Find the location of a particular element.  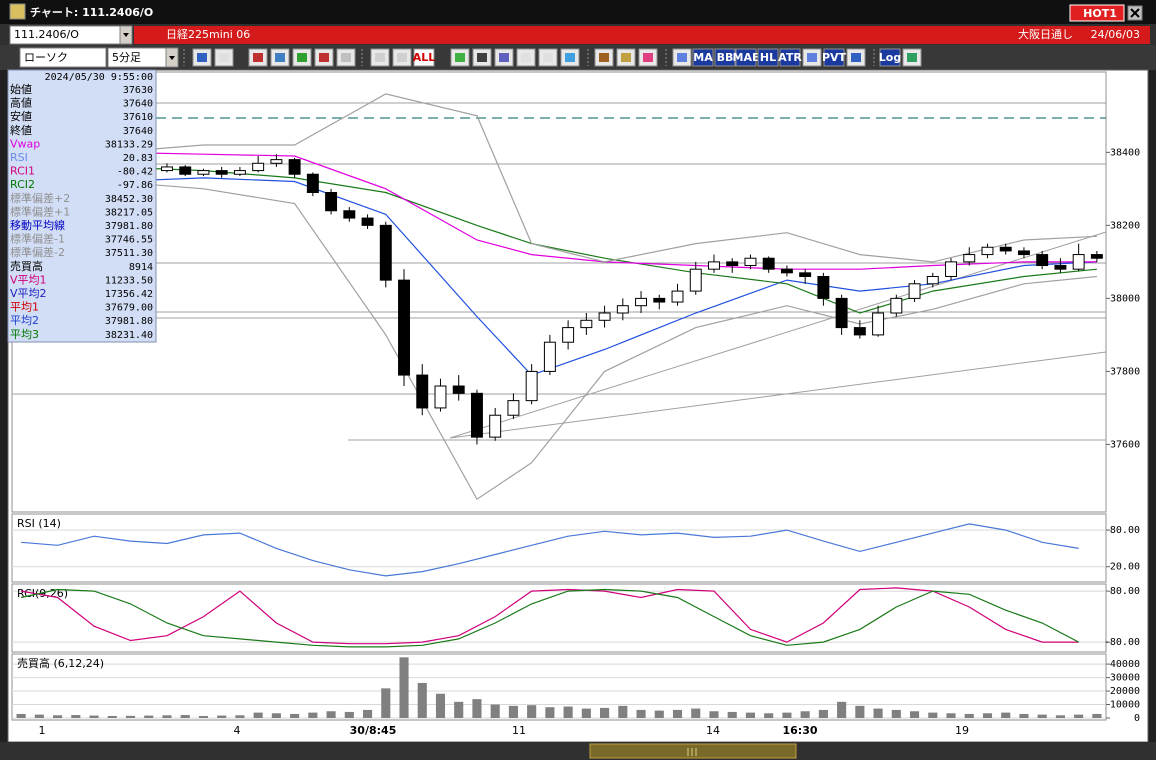

scroll-thumb is located at coordinates (693, 751).